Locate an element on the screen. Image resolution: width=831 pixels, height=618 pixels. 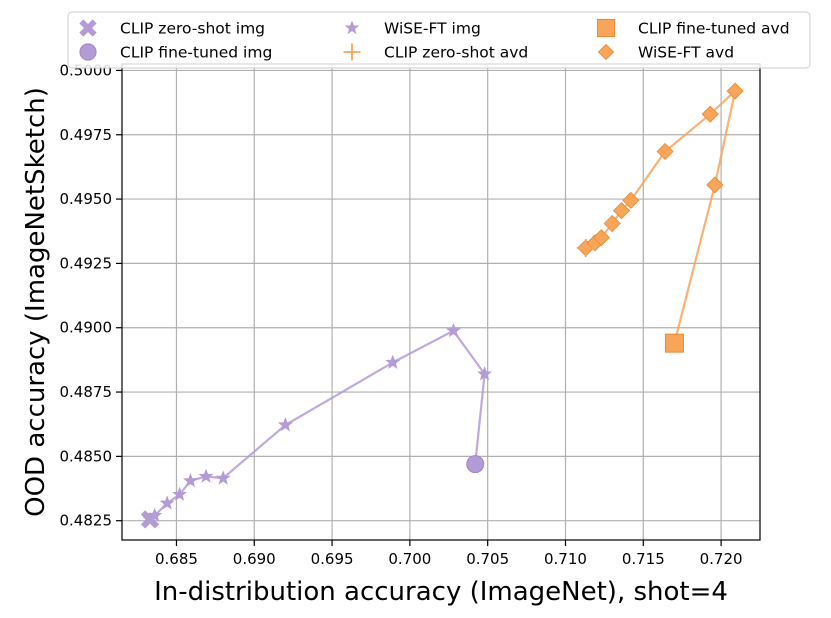
y-tick-label: 0.4975 is located at coordinates (86, 135).